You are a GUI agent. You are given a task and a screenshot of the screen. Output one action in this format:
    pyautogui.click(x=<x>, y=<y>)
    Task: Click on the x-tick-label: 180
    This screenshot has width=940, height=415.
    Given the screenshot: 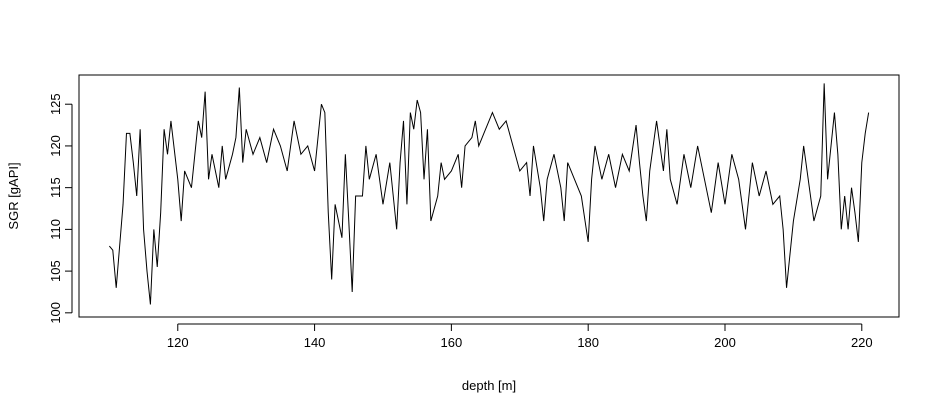 What is the action you would take?
    pyautogui.click(x=588, y=342)
    